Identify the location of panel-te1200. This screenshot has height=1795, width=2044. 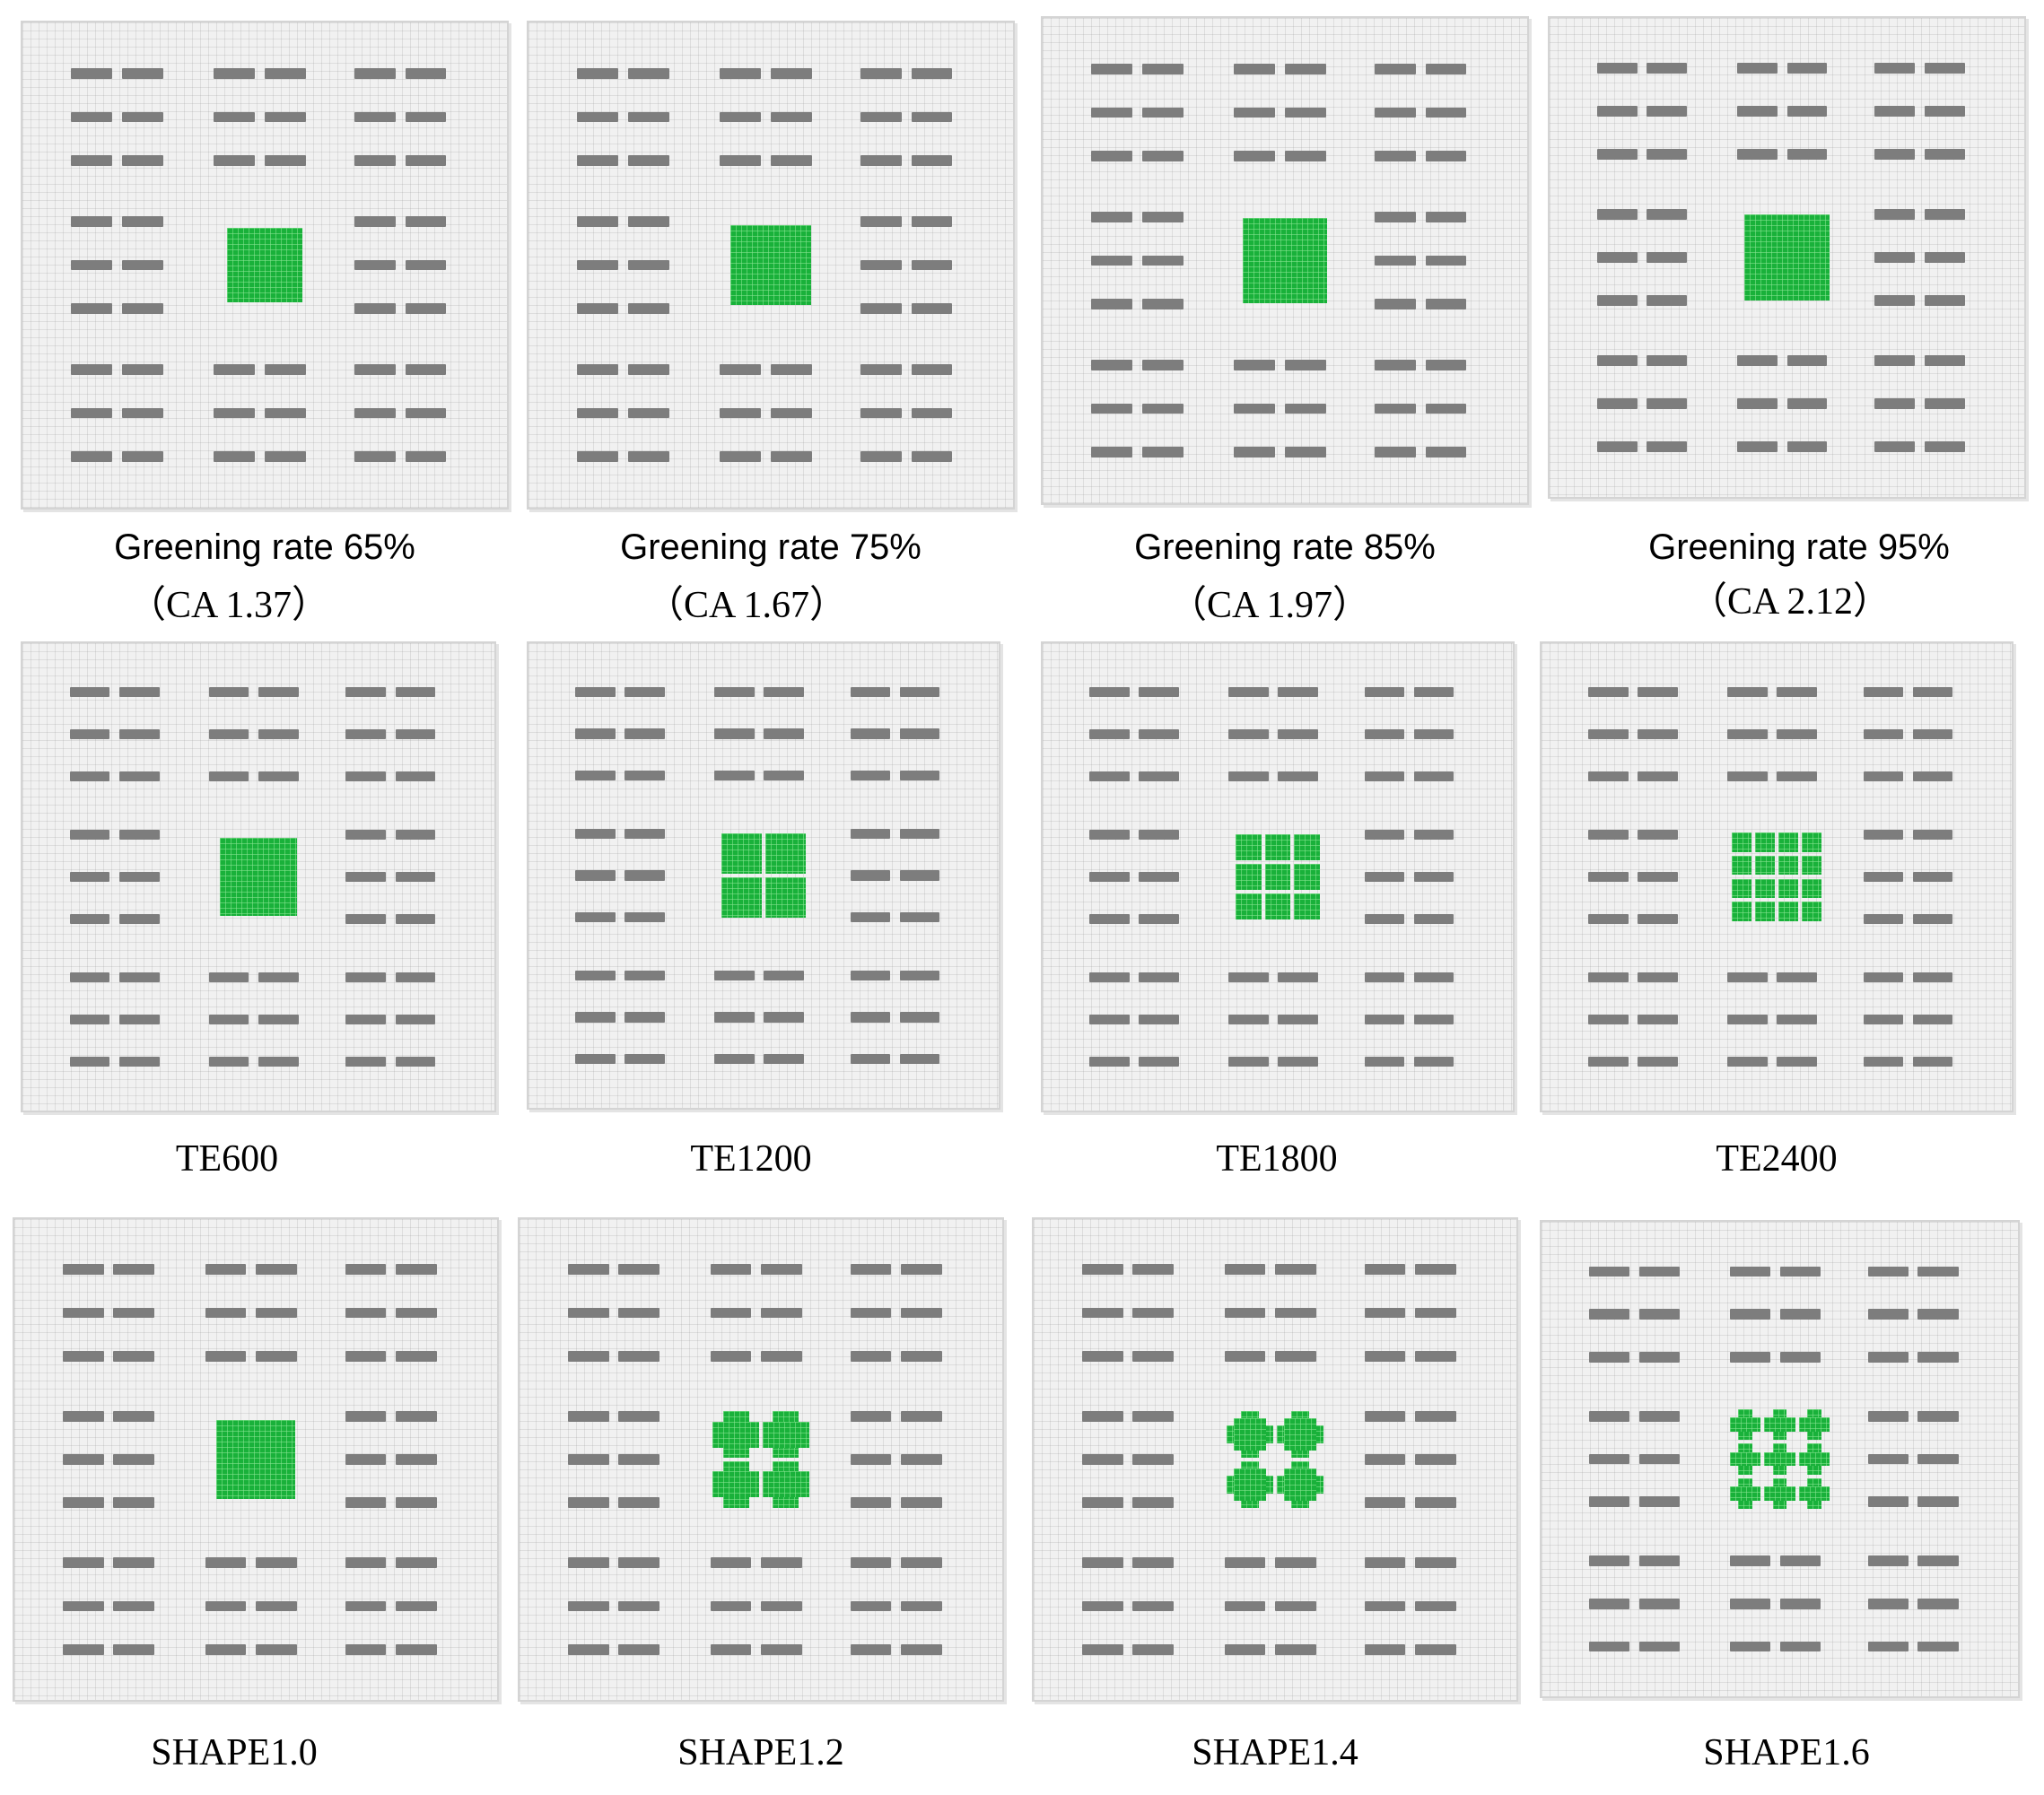
(764, 875).